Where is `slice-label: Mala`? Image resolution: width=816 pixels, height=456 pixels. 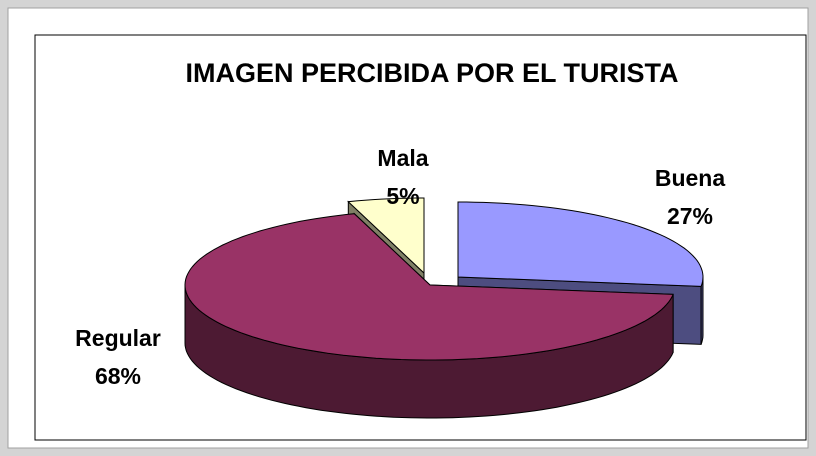
slice-label: Mala is located at coordinates (402, 158).